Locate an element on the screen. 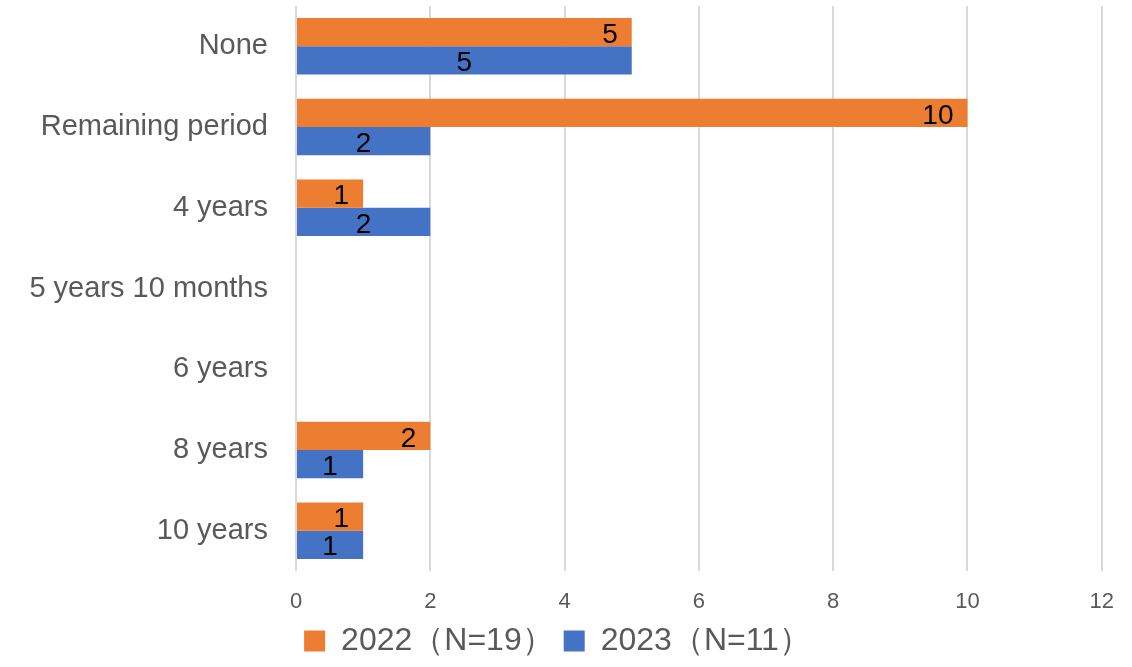 This screenshot has height=667, width=1132. data-label: 10 is located at coordinates (938, 114).